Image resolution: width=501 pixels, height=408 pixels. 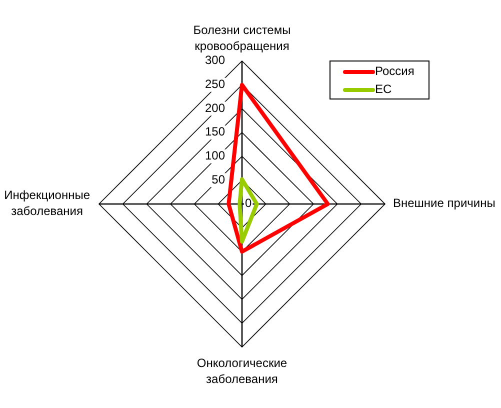 I want to click on legend-label: Россия, so click(x=394, y=71).